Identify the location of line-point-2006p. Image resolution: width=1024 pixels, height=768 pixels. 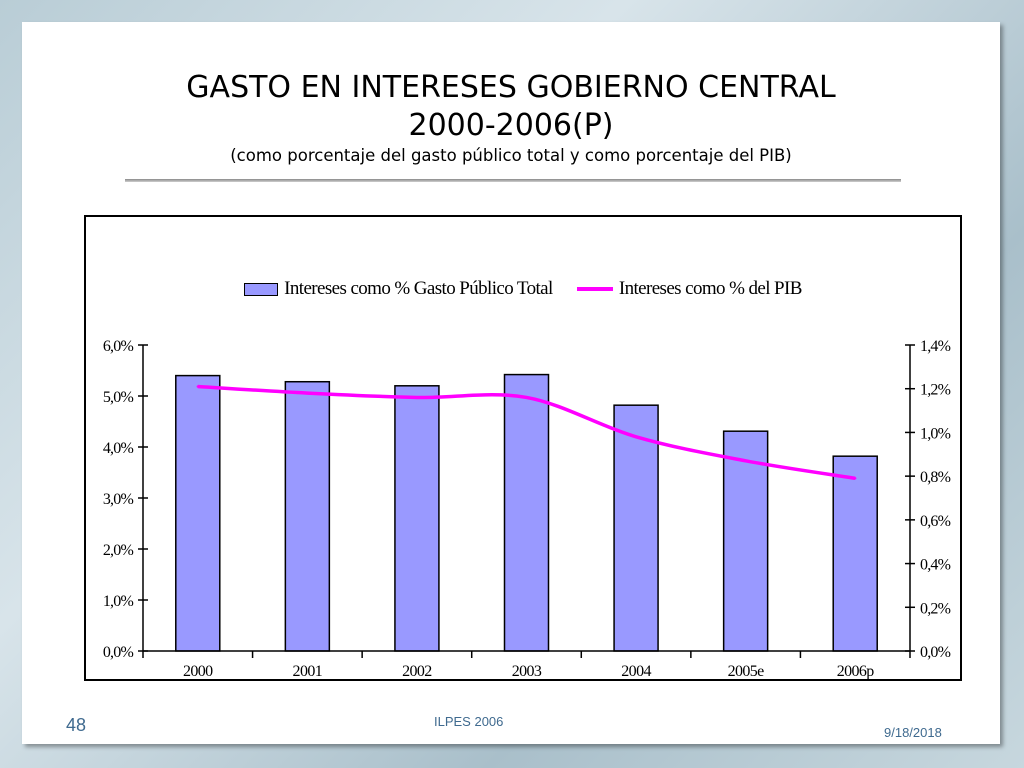
(855, 478).